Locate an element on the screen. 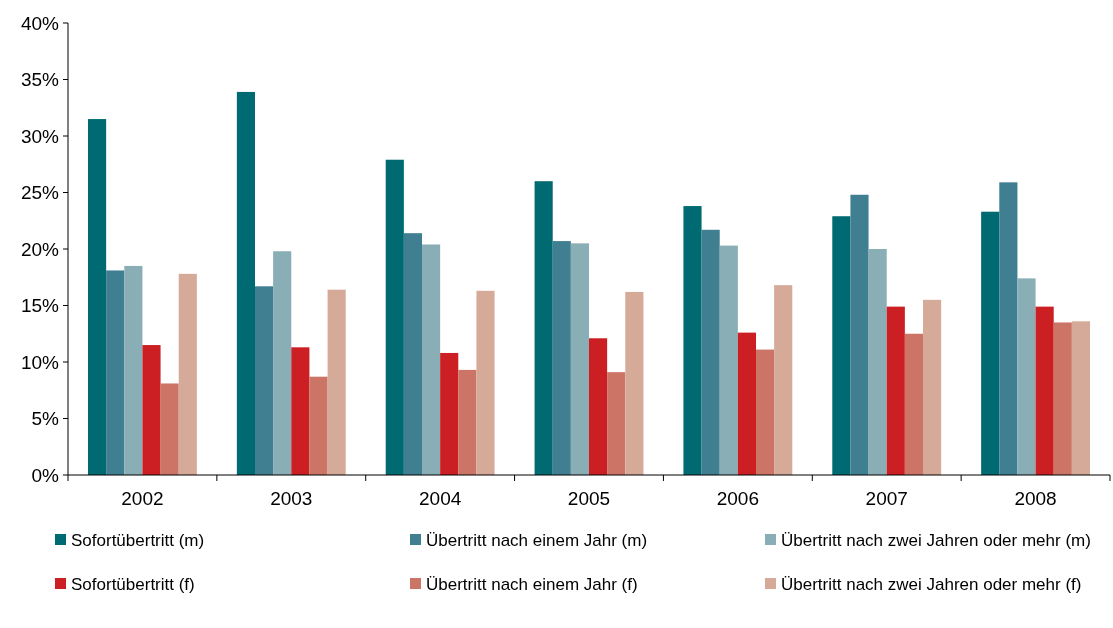 Image resolution: width=1113 pixels, height=628 pixels. y-tick-label: 40% is located at coordinates (40, 23).